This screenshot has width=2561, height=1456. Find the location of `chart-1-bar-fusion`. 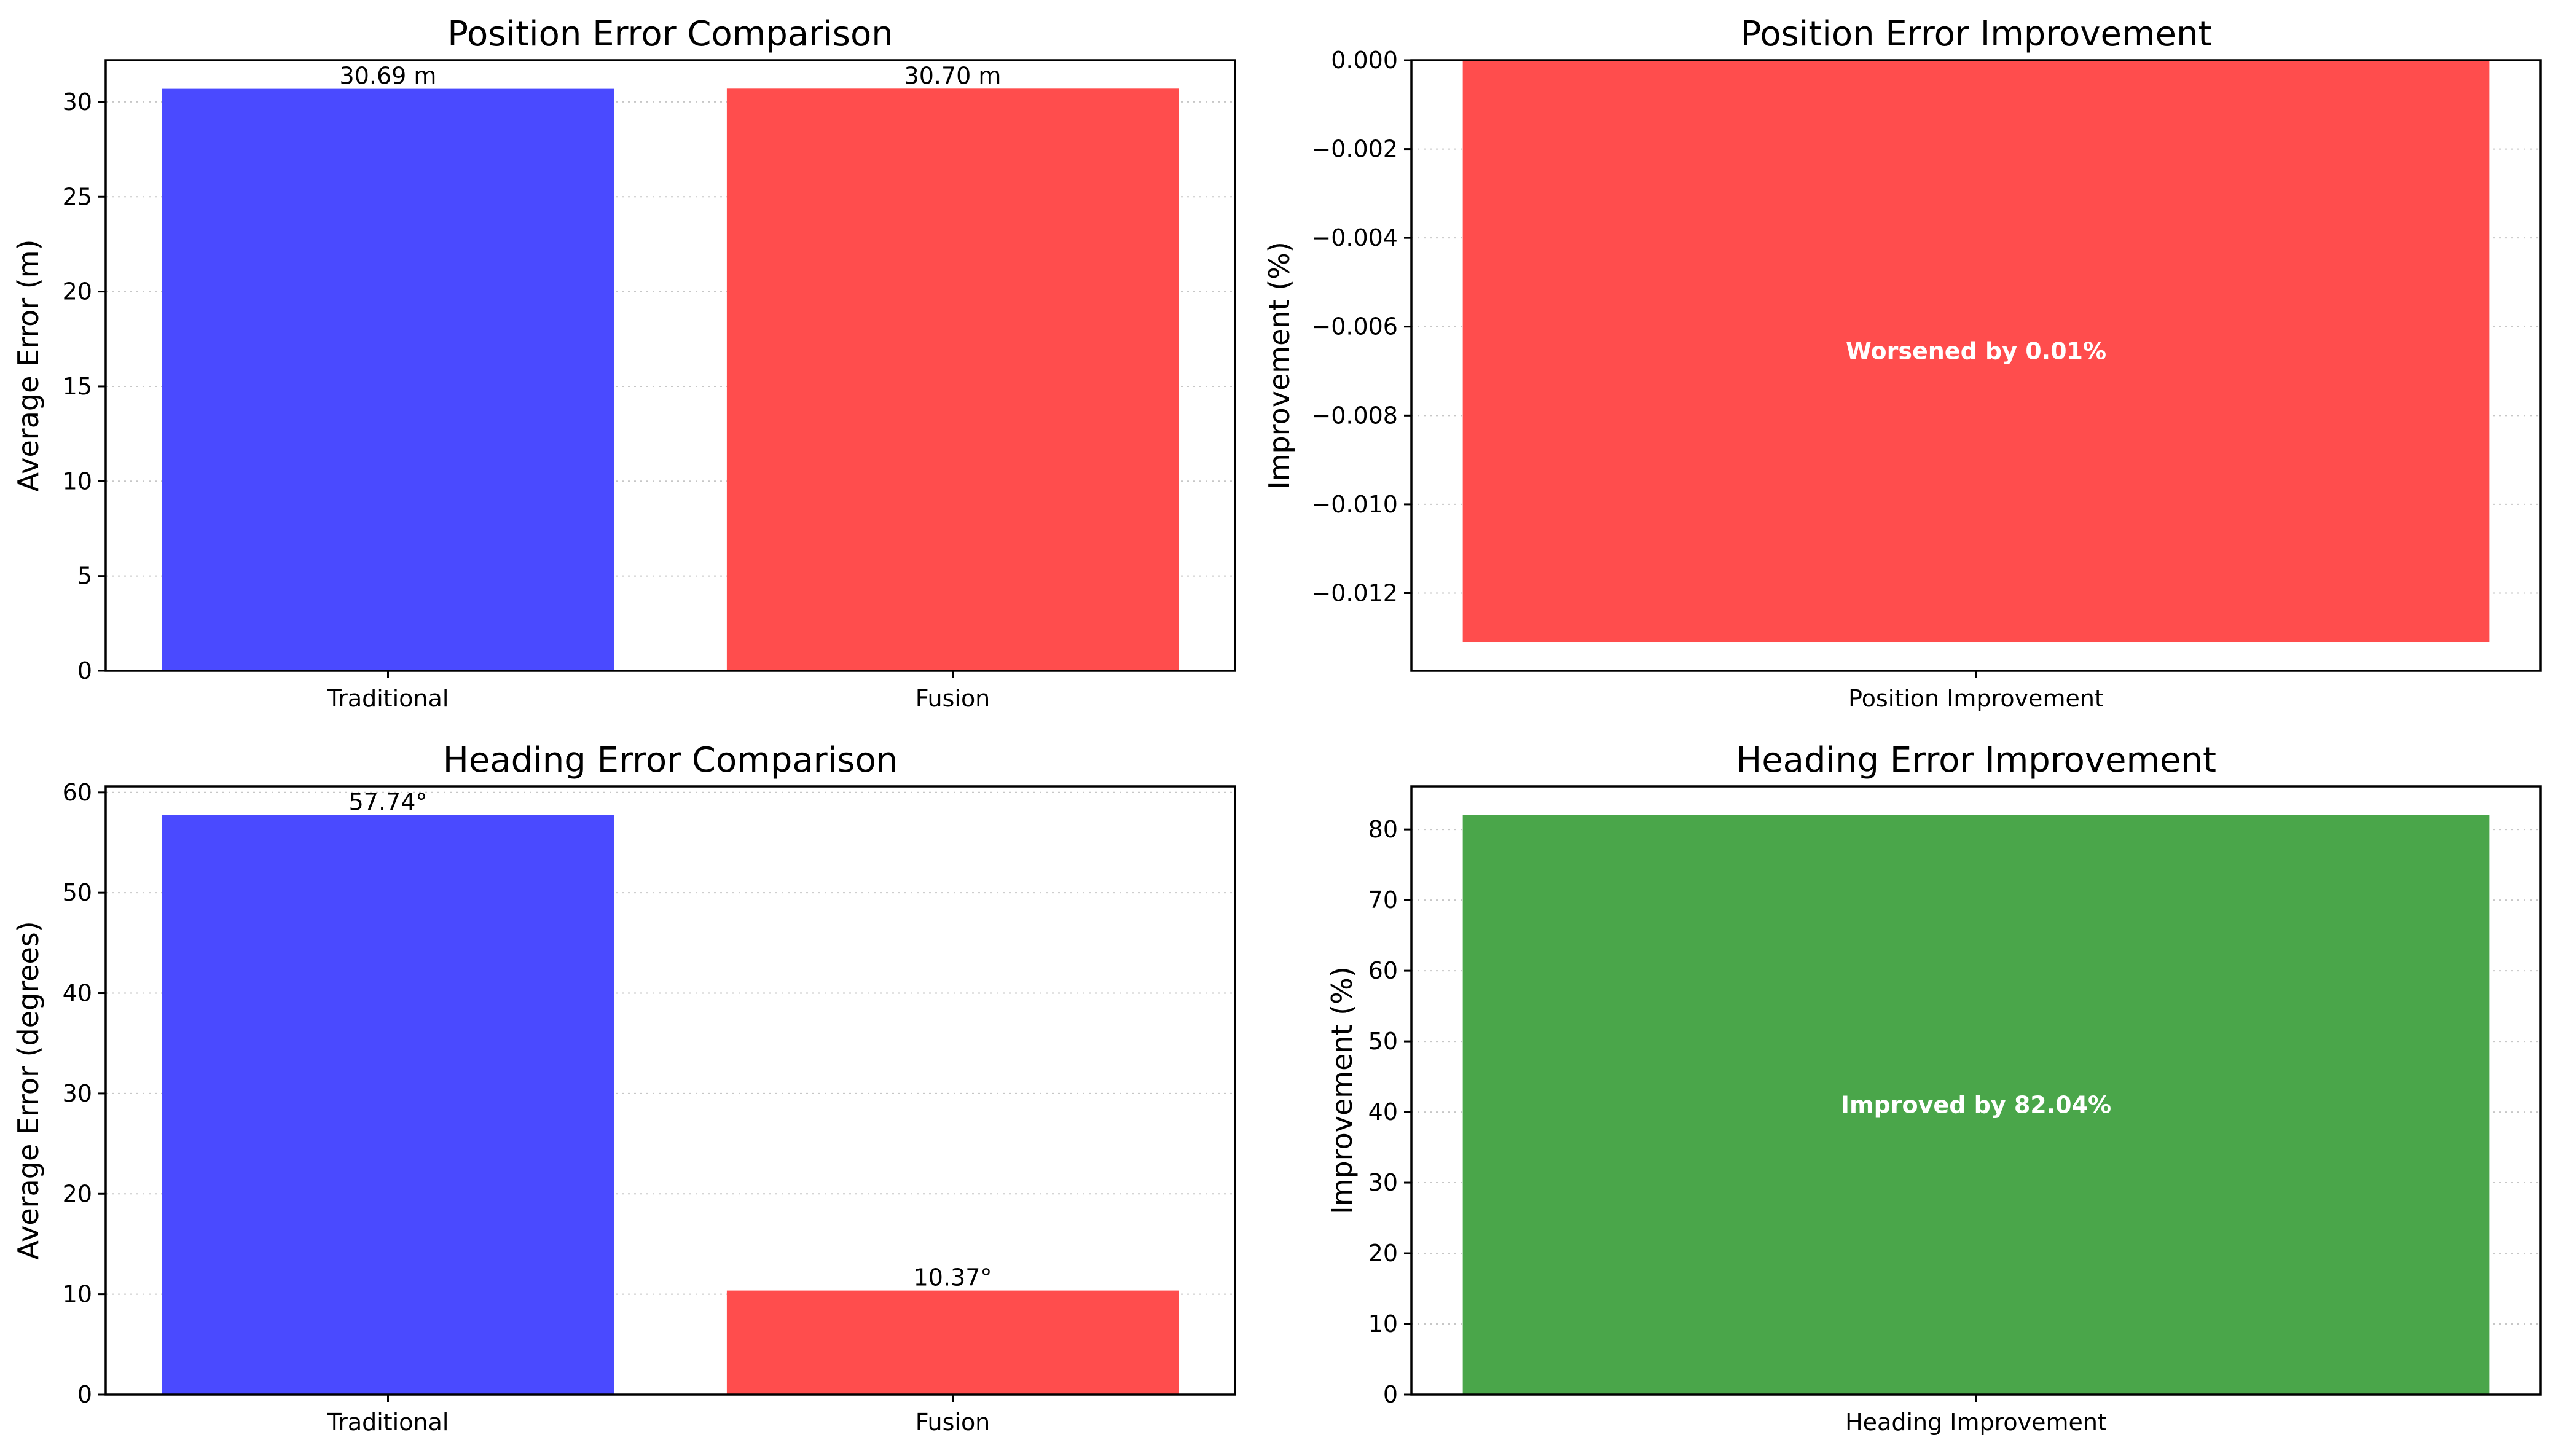

chart-1-bar-fusion is located at coordinates (953, 379).